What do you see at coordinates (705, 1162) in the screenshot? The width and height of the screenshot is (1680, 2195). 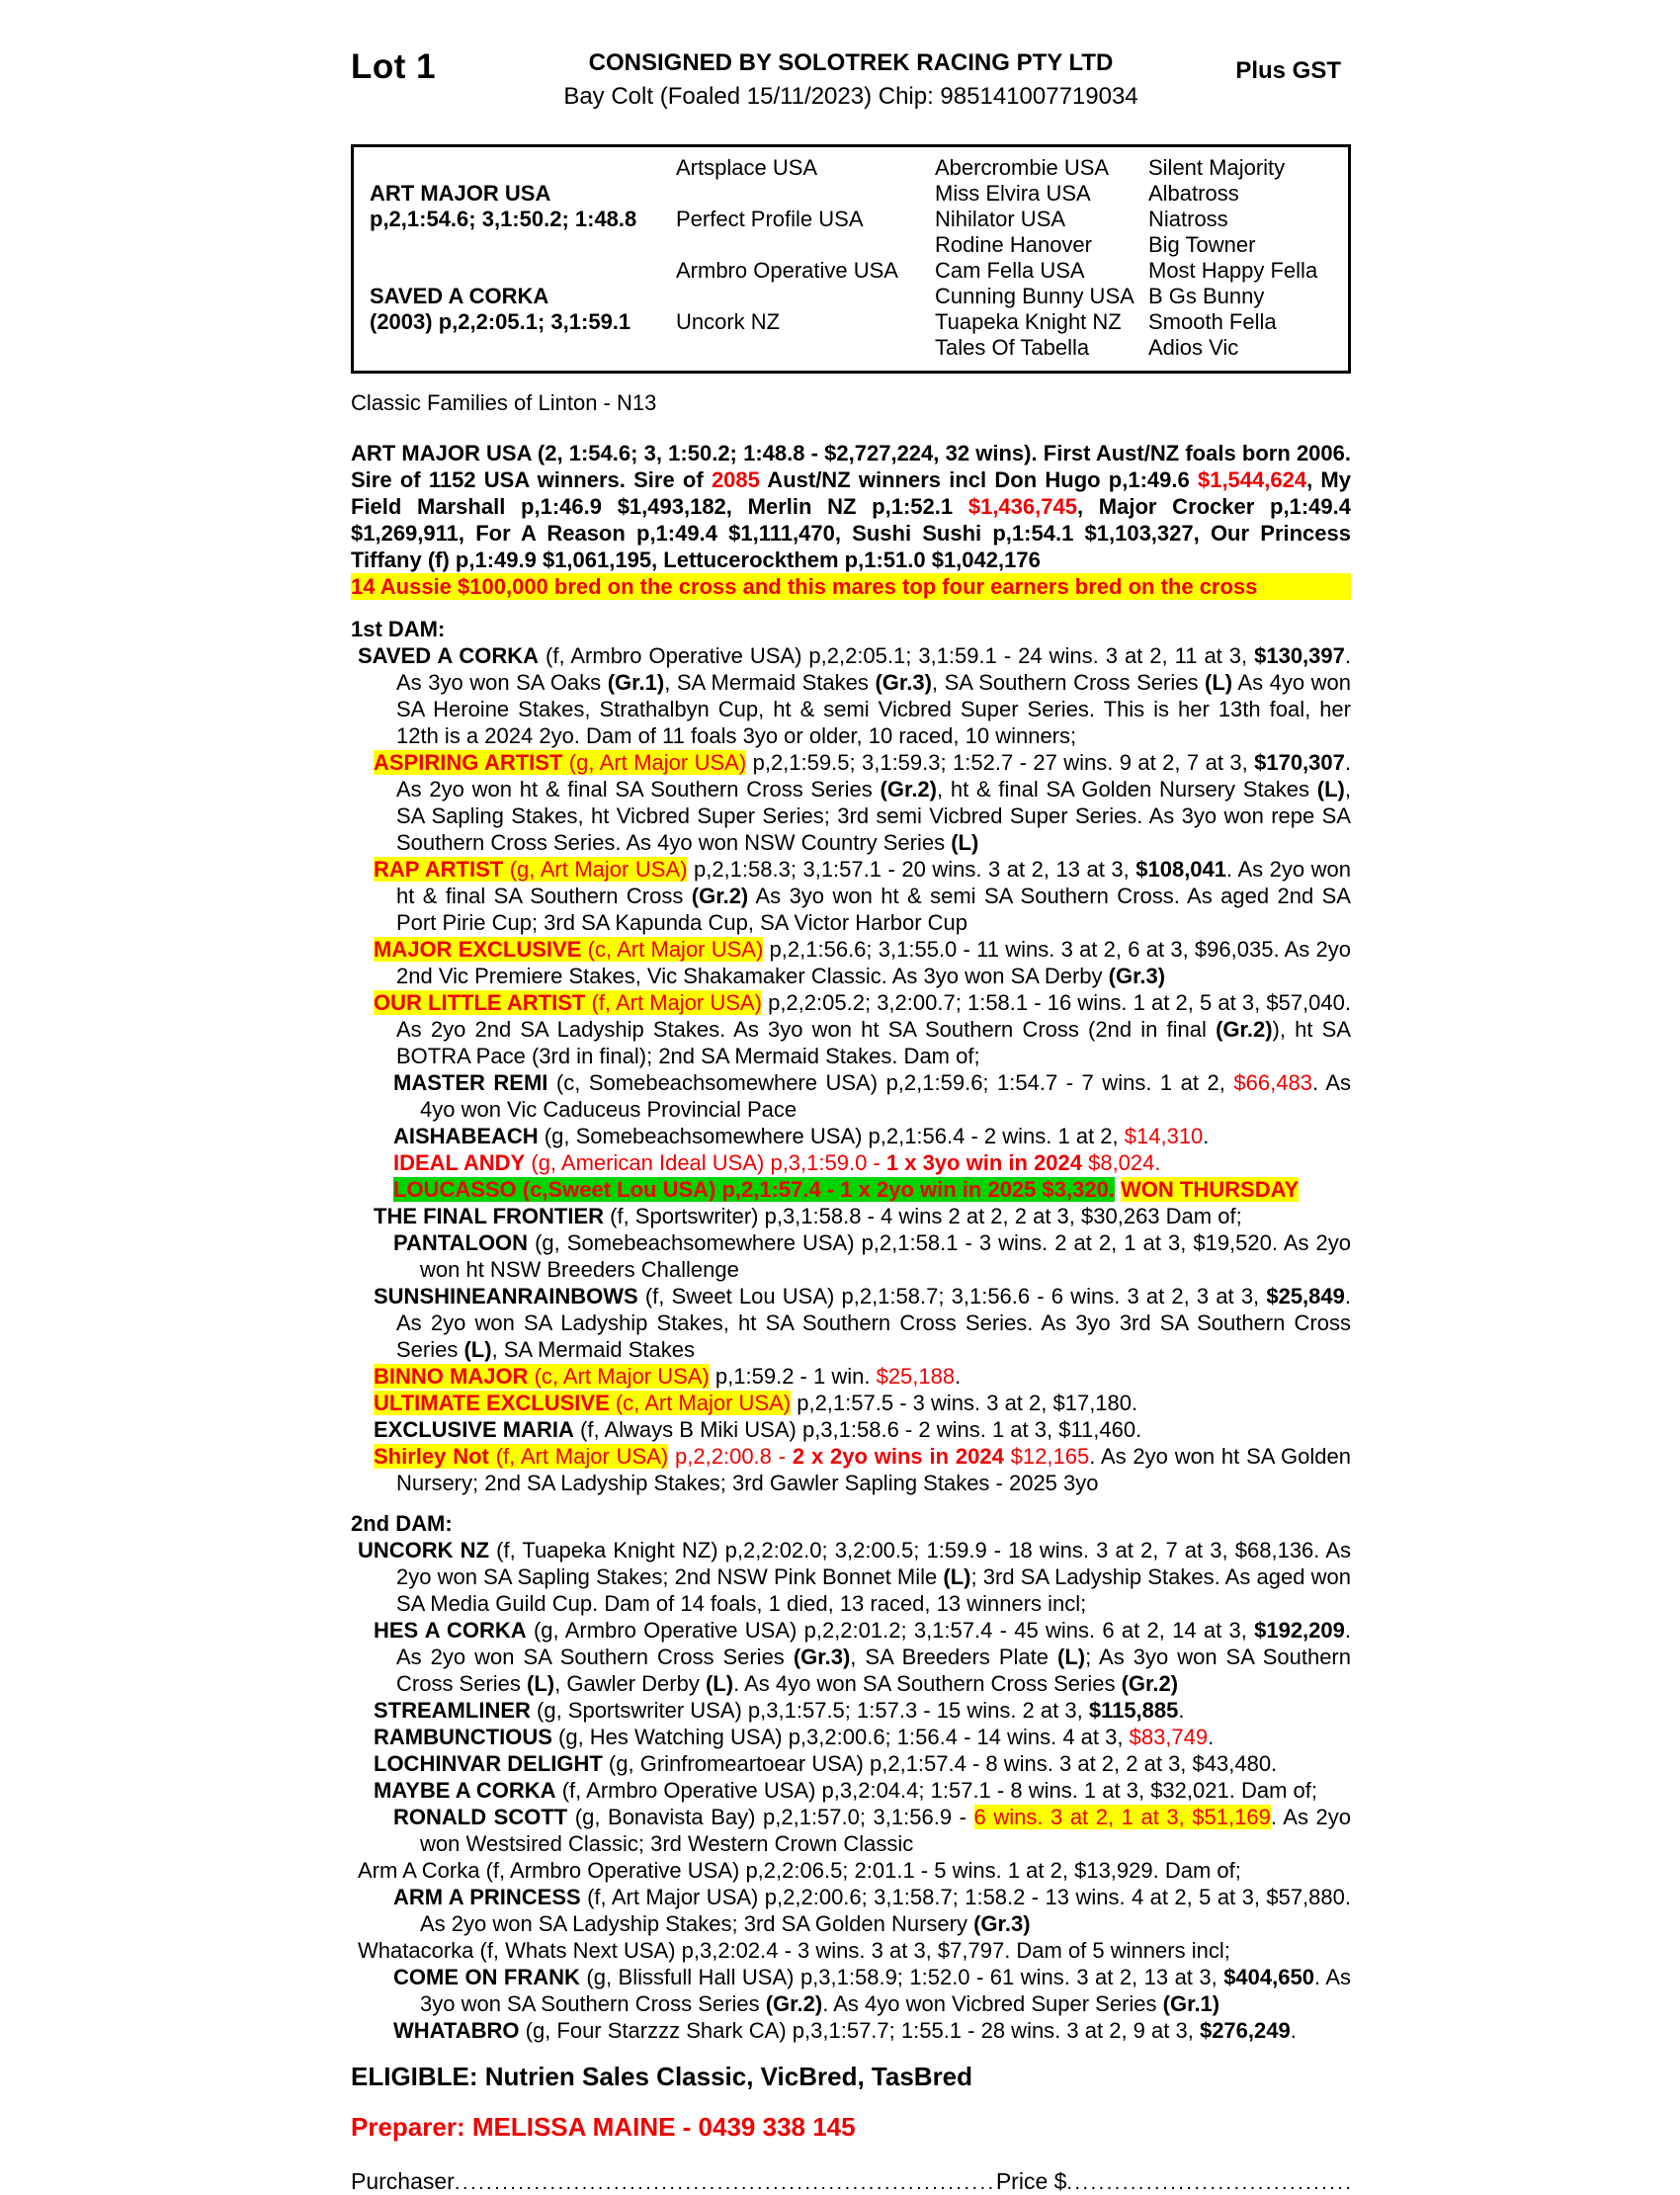 I see `text-run: (g, American Ideal USA) p,3,1:59.0 -` at bounding box center [705, 1162].